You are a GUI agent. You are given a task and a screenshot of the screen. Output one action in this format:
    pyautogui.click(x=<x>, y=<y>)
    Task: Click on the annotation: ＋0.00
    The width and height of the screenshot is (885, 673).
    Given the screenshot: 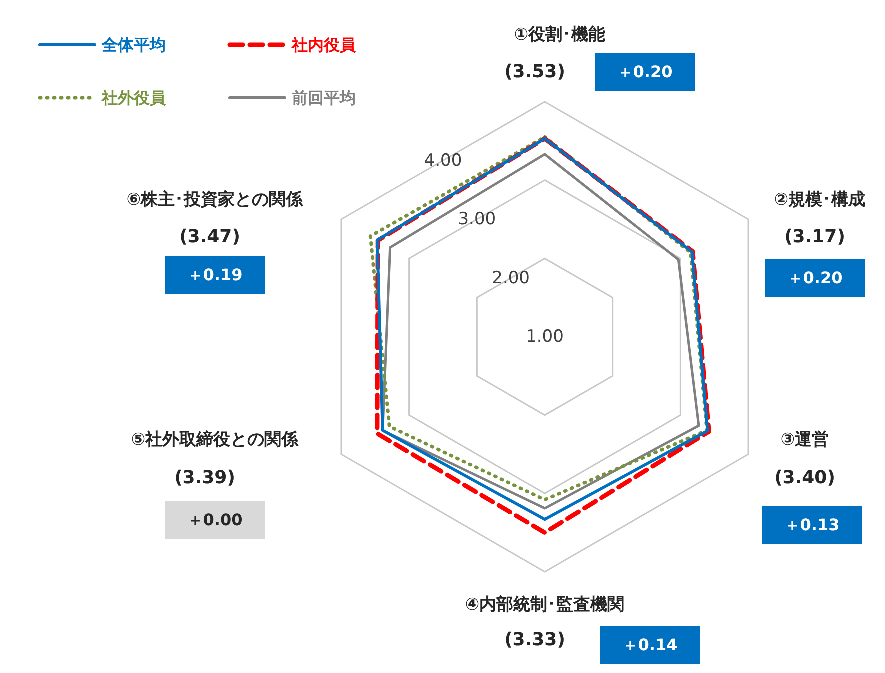 What is the action you would take?
    pyautogui.click(x=215, y=520)
    